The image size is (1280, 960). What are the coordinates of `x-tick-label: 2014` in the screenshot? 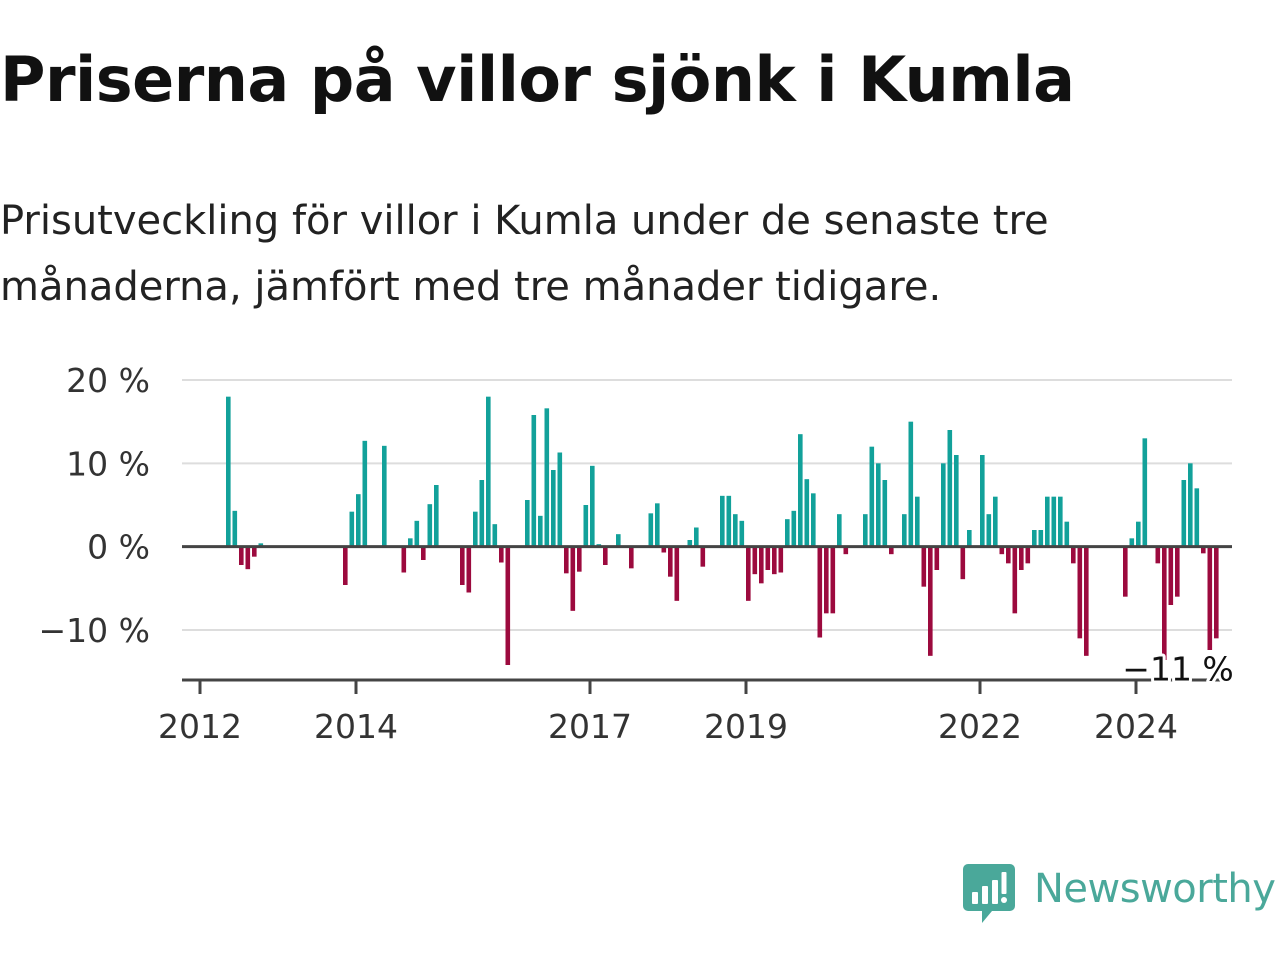 It's located at (356, 726).